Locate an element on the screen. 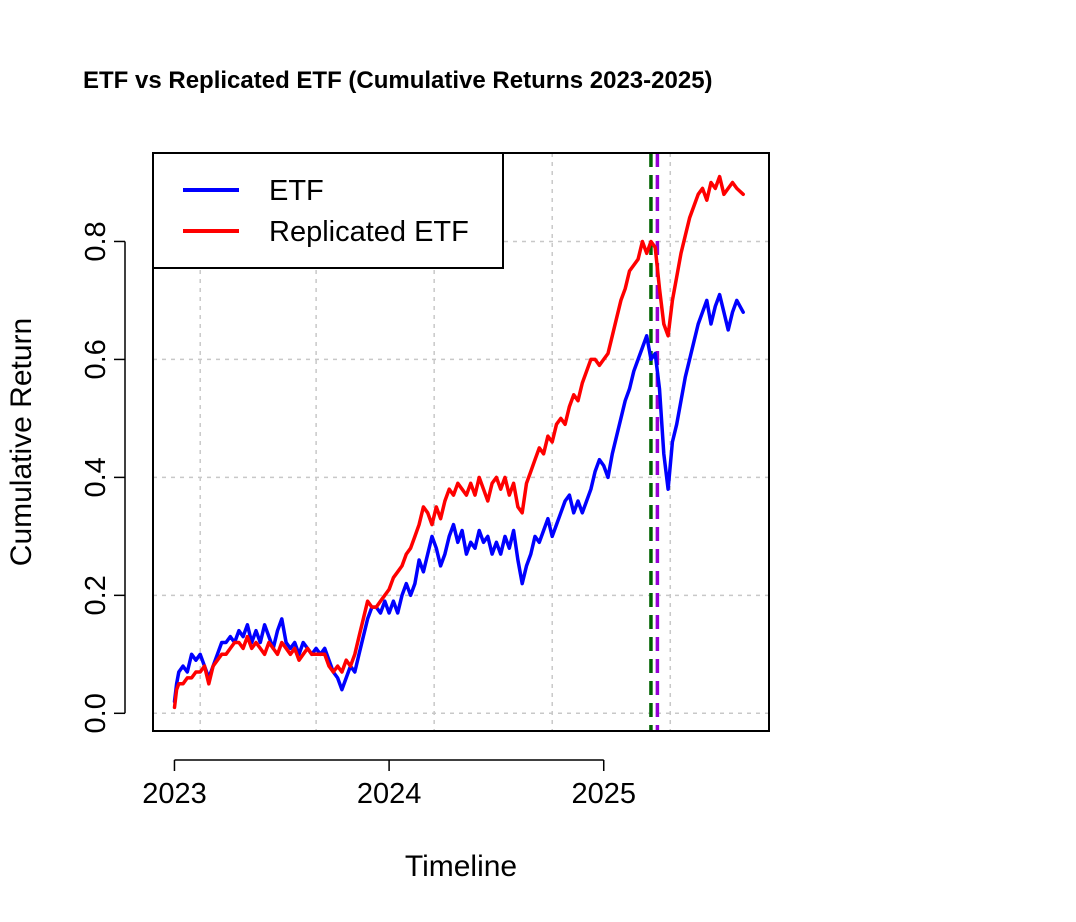  x-tick-label-1: 2024 is located at coordinates (389, 794).